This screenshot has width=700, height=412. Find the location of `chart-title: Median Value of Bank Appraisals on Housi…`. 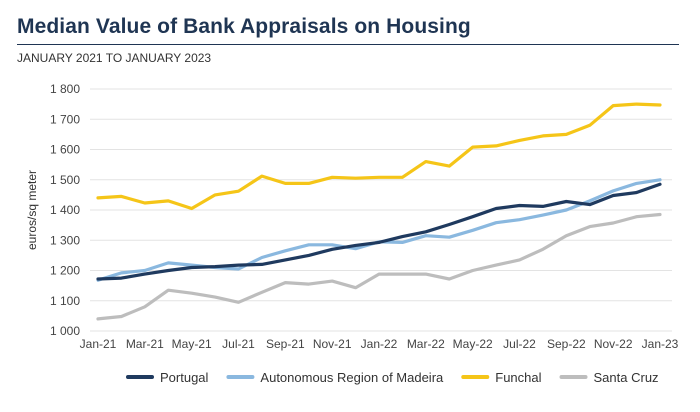

chart-title: Median Value of Bank Appraisals on Housi… is located at coordinates (244, 26).